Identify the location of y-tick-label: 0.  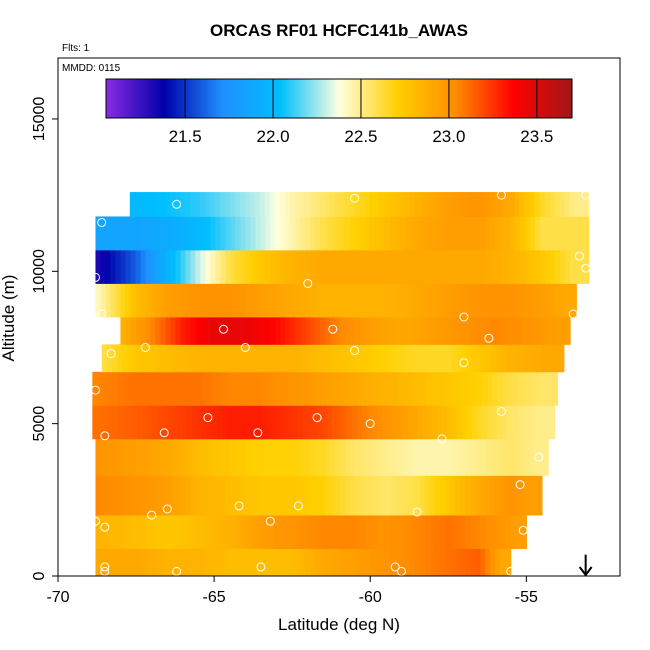
(39, 575).